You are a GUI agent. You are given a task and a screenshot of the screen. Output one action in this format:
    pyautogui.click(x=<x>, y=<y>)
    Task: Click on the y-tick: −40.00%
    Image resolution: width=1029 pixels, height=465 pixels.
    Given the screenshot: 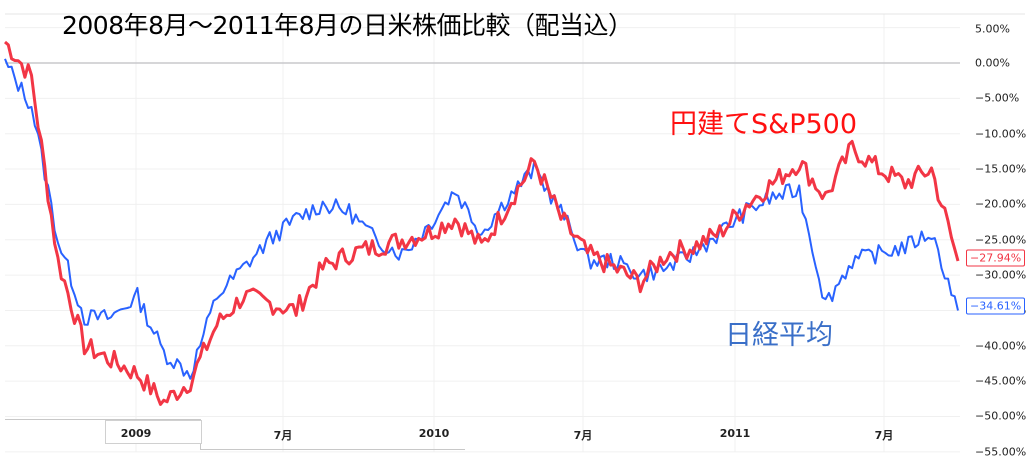 What is the action you would take?
    pyautogui.click(x=1001, y=346)
    